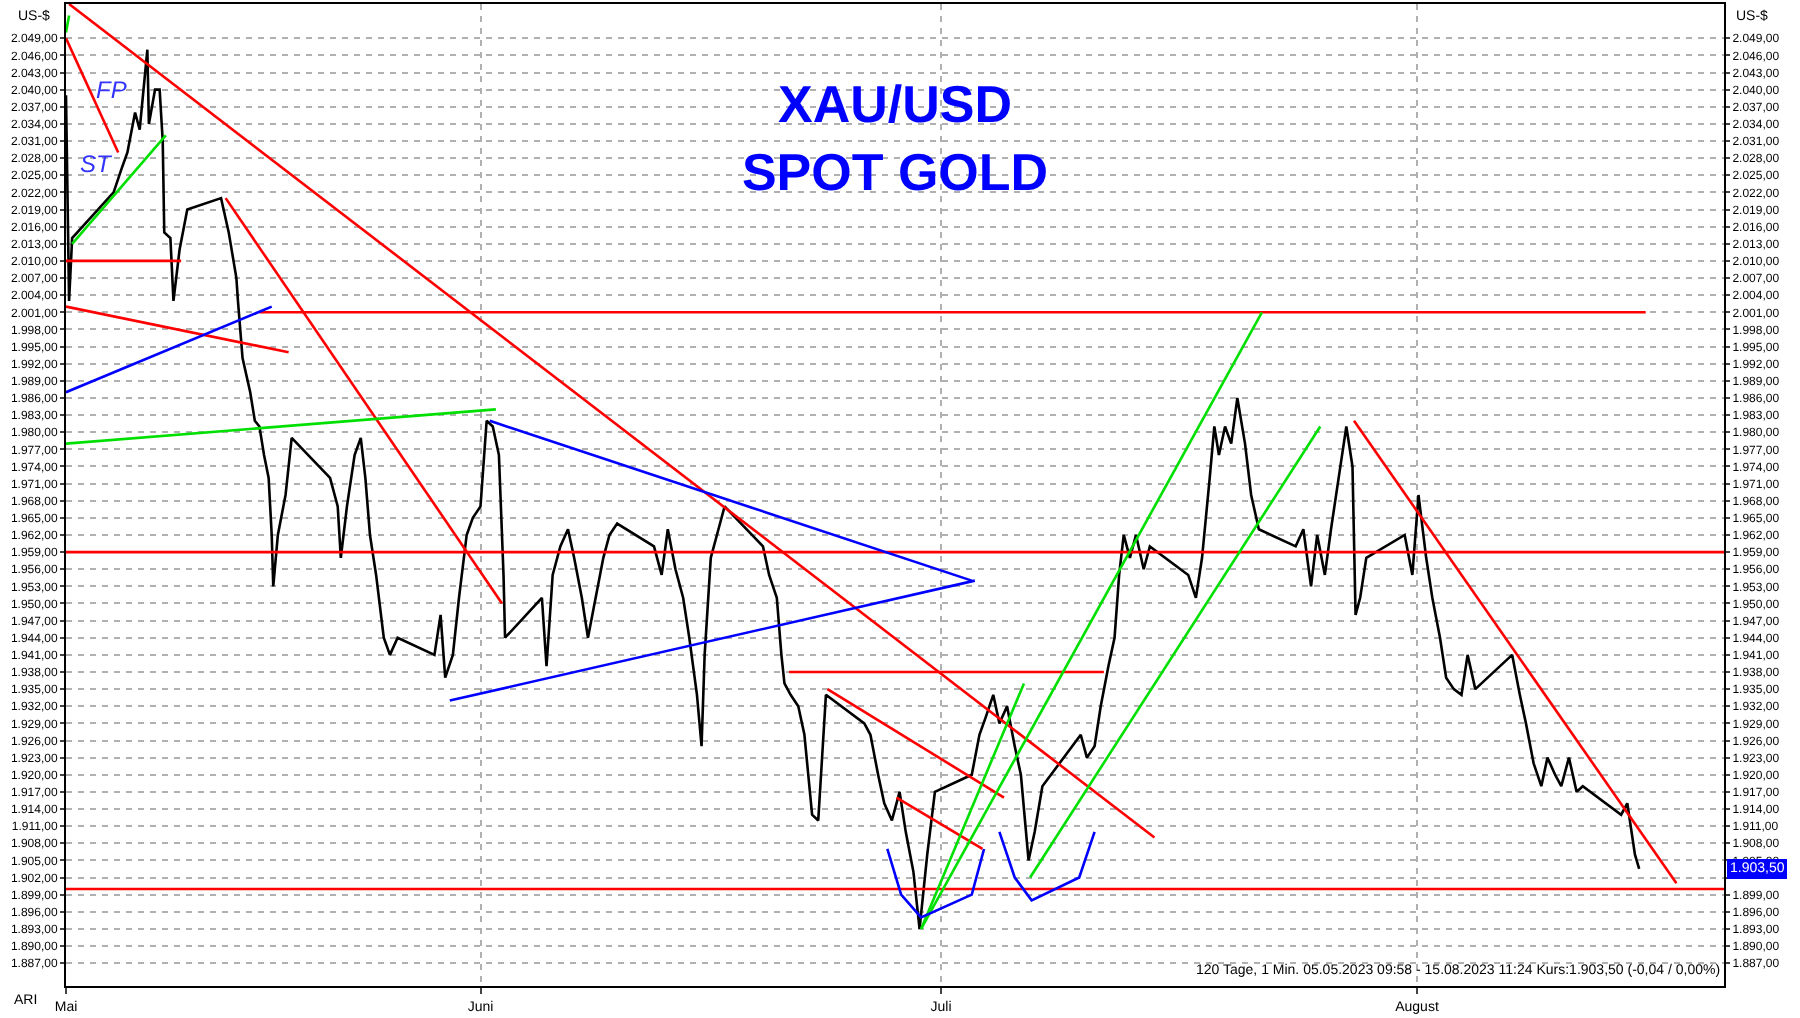 This screenshot has height=1018, width=1800. What do you see at coordinates (111, 90) in the screenshot?
I see `annotation: FP` at bounding box center [111, 90].